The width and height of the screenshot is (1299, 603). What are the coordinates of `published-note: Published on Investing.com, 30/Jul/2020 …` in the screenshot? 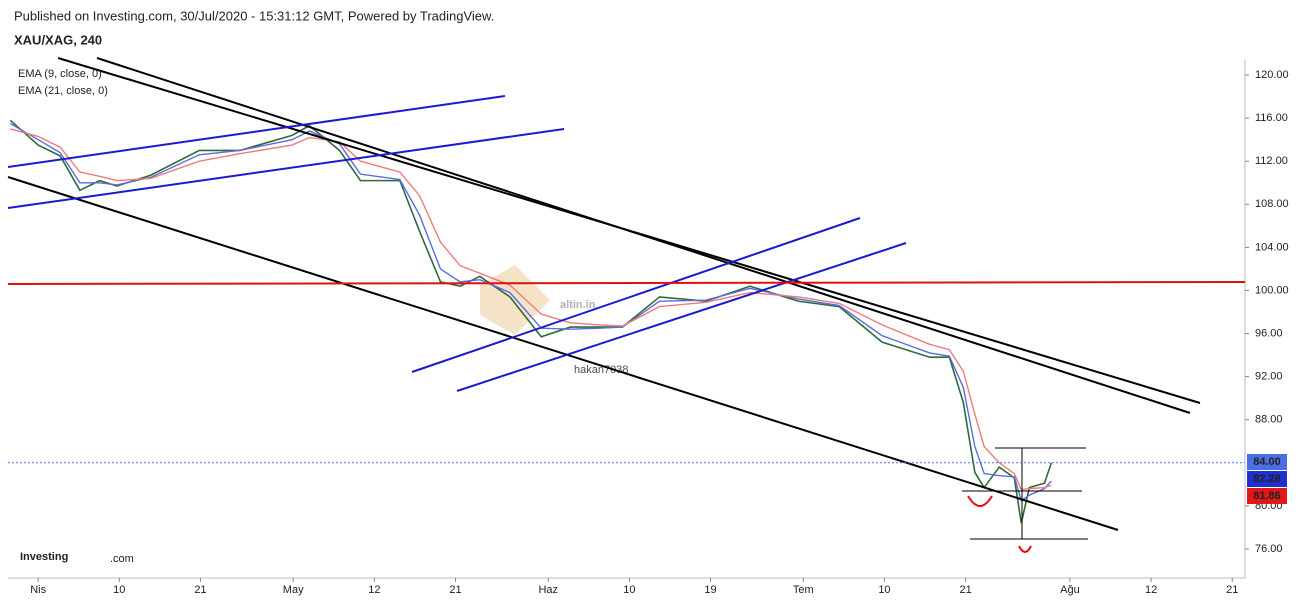 It's located at (254, 15).